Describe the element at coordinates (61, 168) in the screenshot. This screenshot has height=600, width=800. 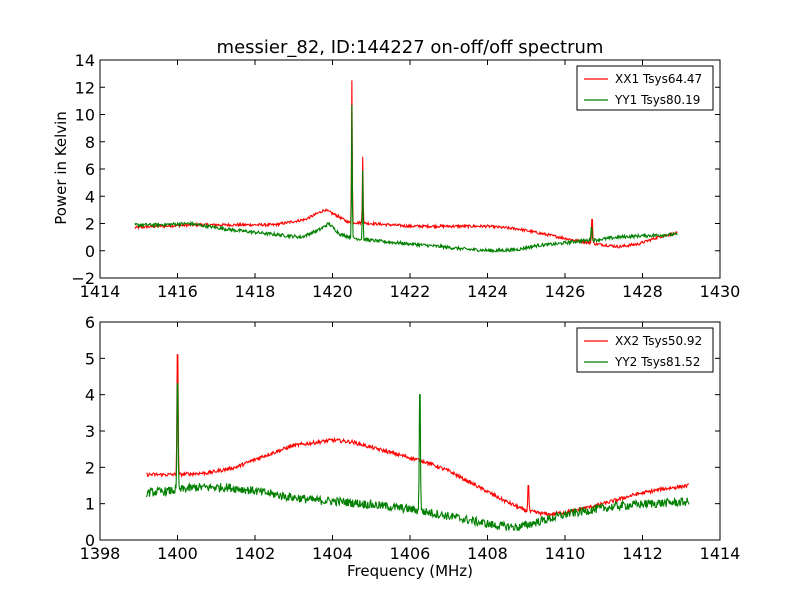
I see `y-axis-label: Power in Kelvin` at that location.